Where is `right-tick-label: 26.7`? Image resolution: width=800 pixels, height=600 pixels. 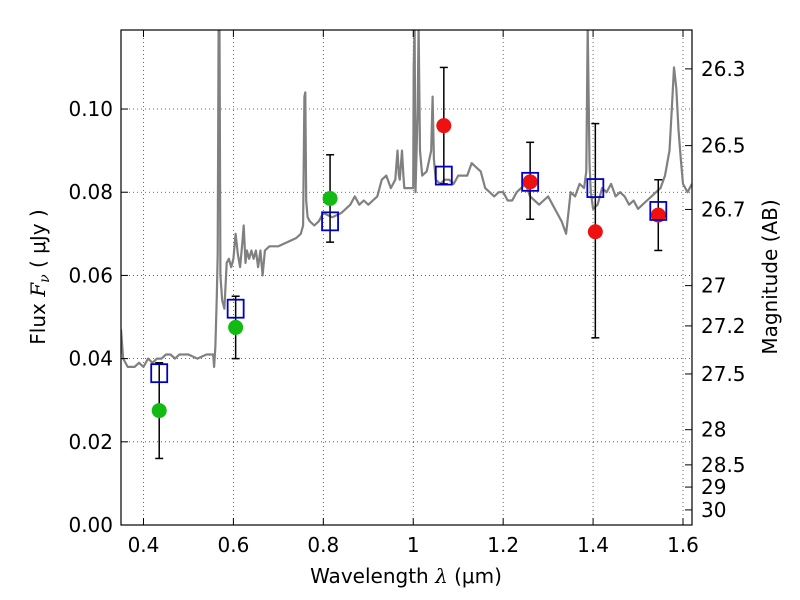 right-tick-label: 26.7 is located at coordinates (723, 209).